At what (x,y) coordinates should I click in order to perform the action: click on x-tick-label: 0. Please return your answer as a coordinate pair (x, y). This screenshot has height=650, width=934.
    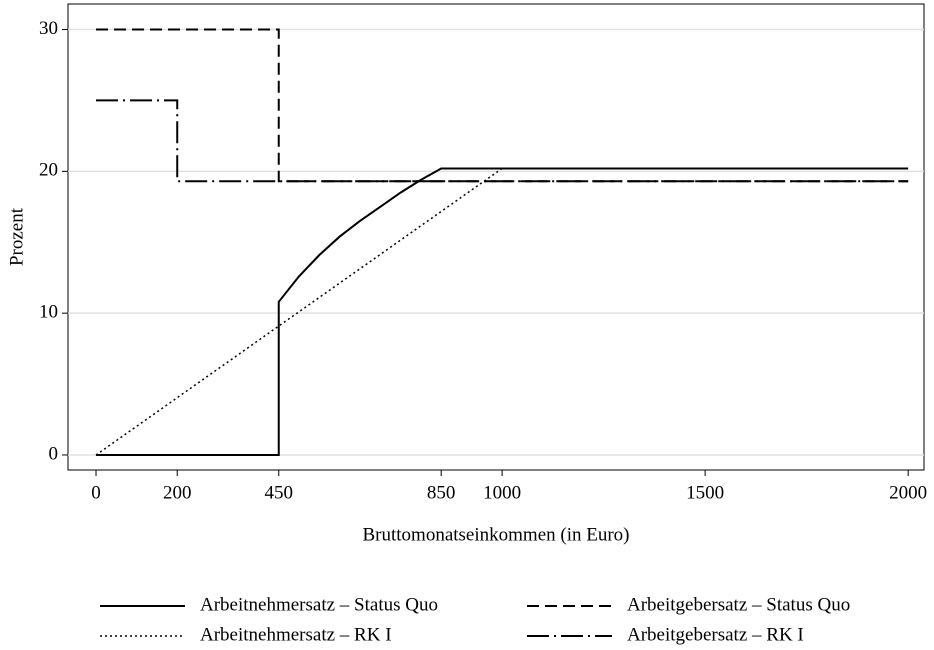
    Looking at the image, I should click on (96, 492).